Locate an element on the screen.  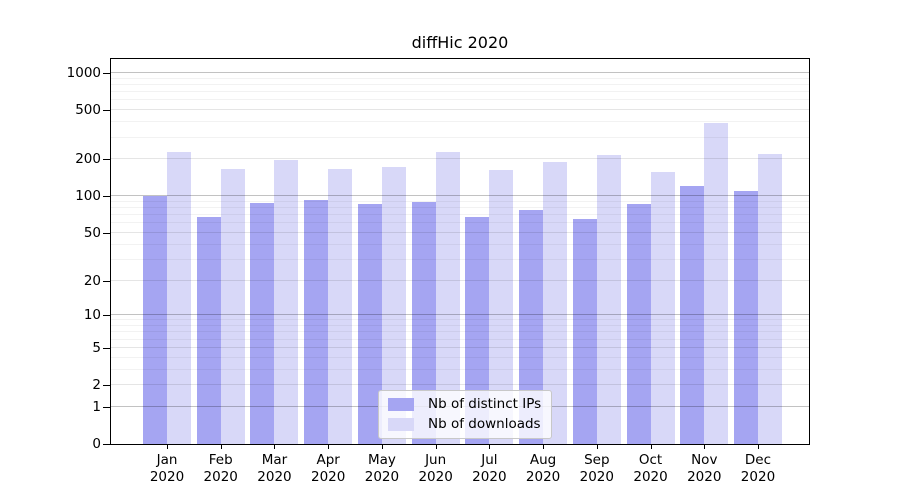
bar-distinct-ips-oct is located at coordinates (638, 323).